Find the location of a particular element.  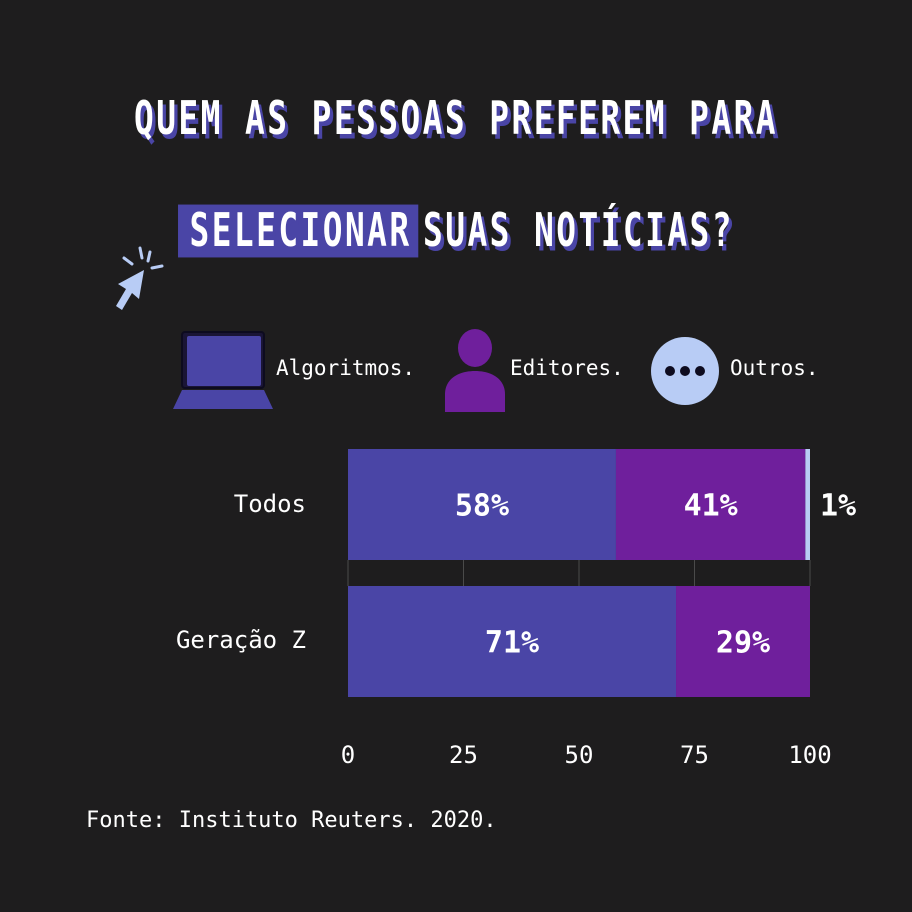

title-line-1-text: QUEM AS PESSOAS PREFEREM PARA is located at coordinates (456, 119).